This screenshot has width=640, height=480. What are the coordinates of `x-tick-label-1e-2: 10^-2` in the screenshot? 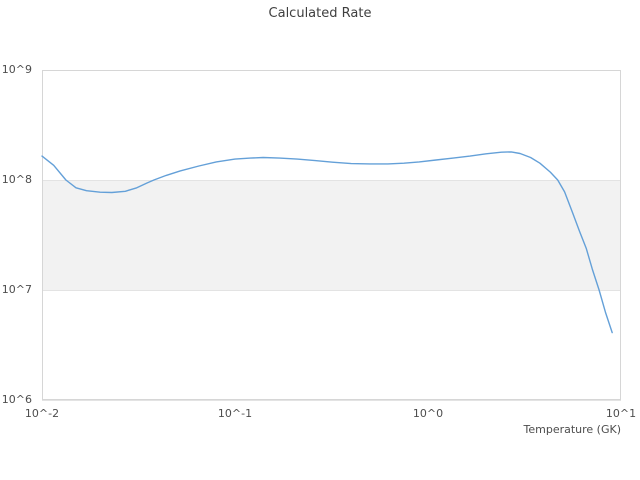 It's located at (42, 413).